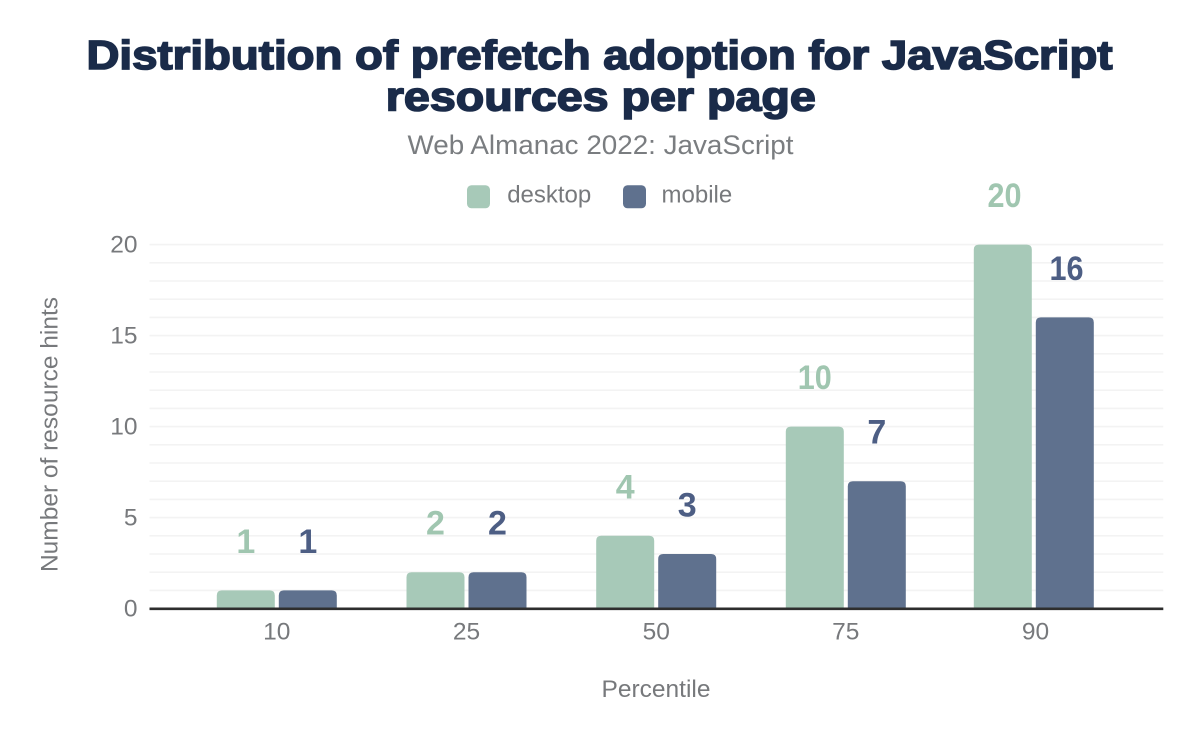  I want to click on svg-text: 7, so click(876, 433).